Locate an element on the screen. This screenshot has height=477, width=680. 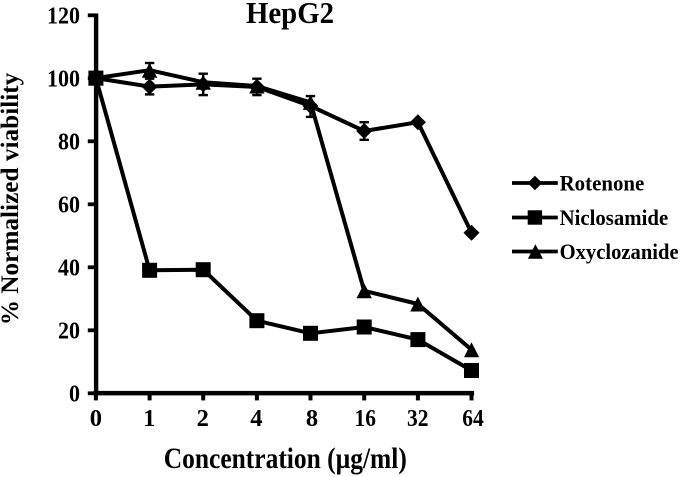
svg-text: 1 is located at coordinates (149, 418).